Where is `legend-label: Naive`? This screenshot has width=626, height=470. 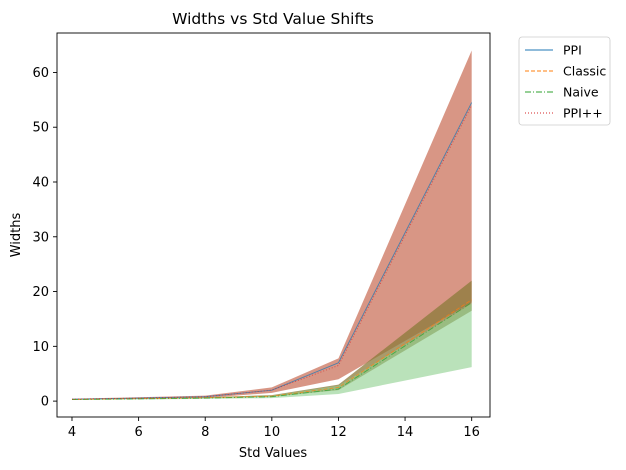
legend-label: Naive is located at coordinates (581, 92).